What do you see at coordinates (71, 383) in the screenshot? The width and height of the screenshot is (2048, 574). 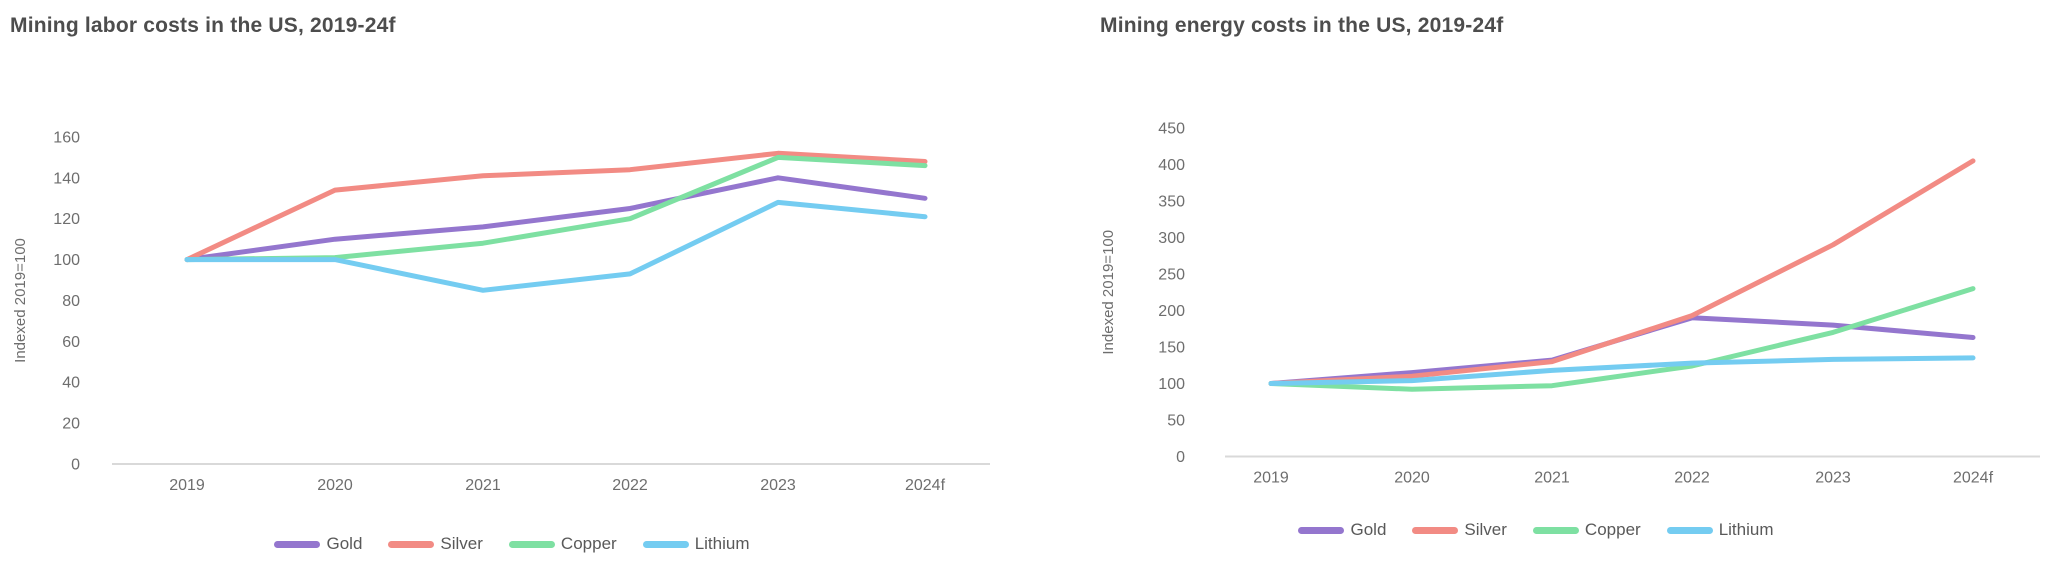 I see `y-axis-tick-label: 40` at bounding box center [71, 383].